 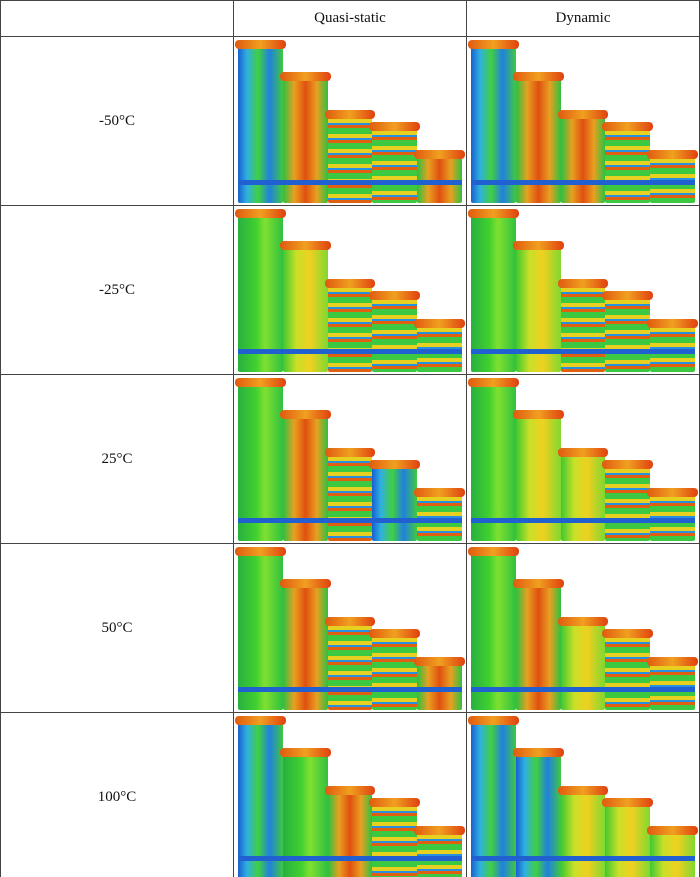 I want to click on header-row: Quasi-static Dynamic, so click(x=350, y=18).